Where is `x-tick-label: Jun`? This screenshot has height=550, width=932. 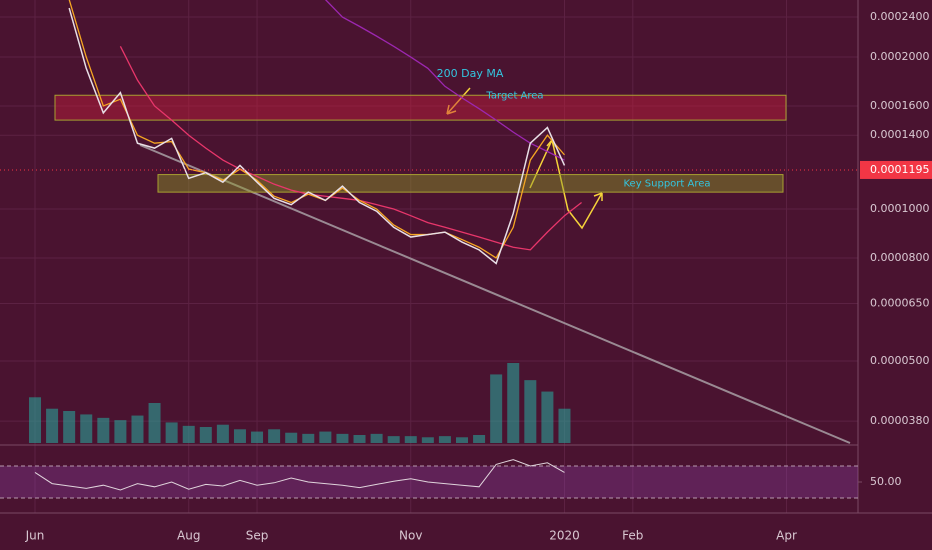
x-tick-label: Jun is located at coordinates (35, 536).